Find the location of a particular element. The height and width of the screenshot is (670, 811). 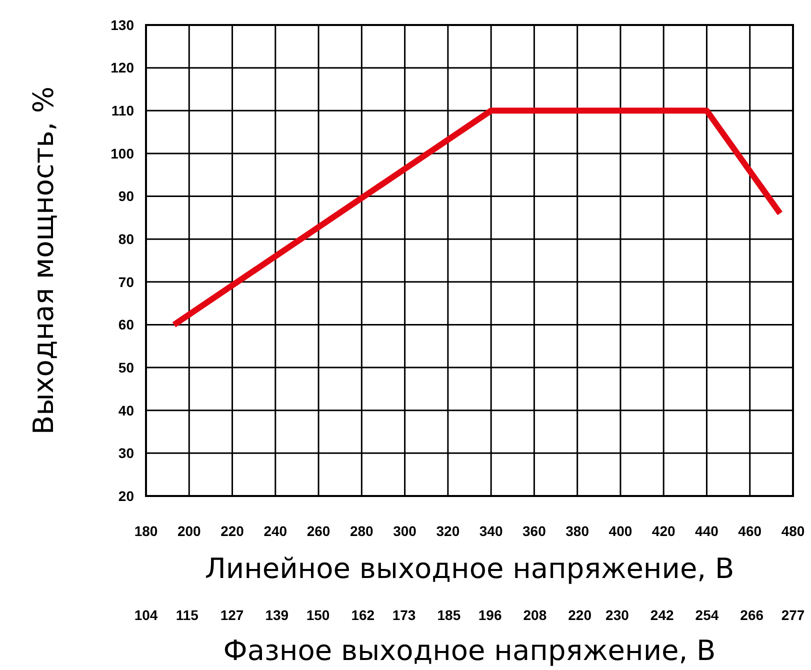

x-tick-label: 400 is located at coordinates (620, 531).